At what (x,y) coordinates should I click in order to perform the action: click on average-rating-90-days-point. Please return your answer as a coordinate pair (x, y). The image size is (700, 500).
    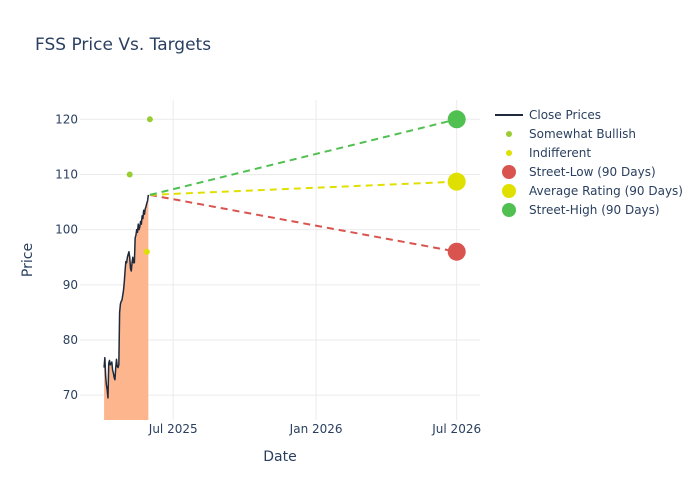
    Looking at the image, I should click on (456, 181).